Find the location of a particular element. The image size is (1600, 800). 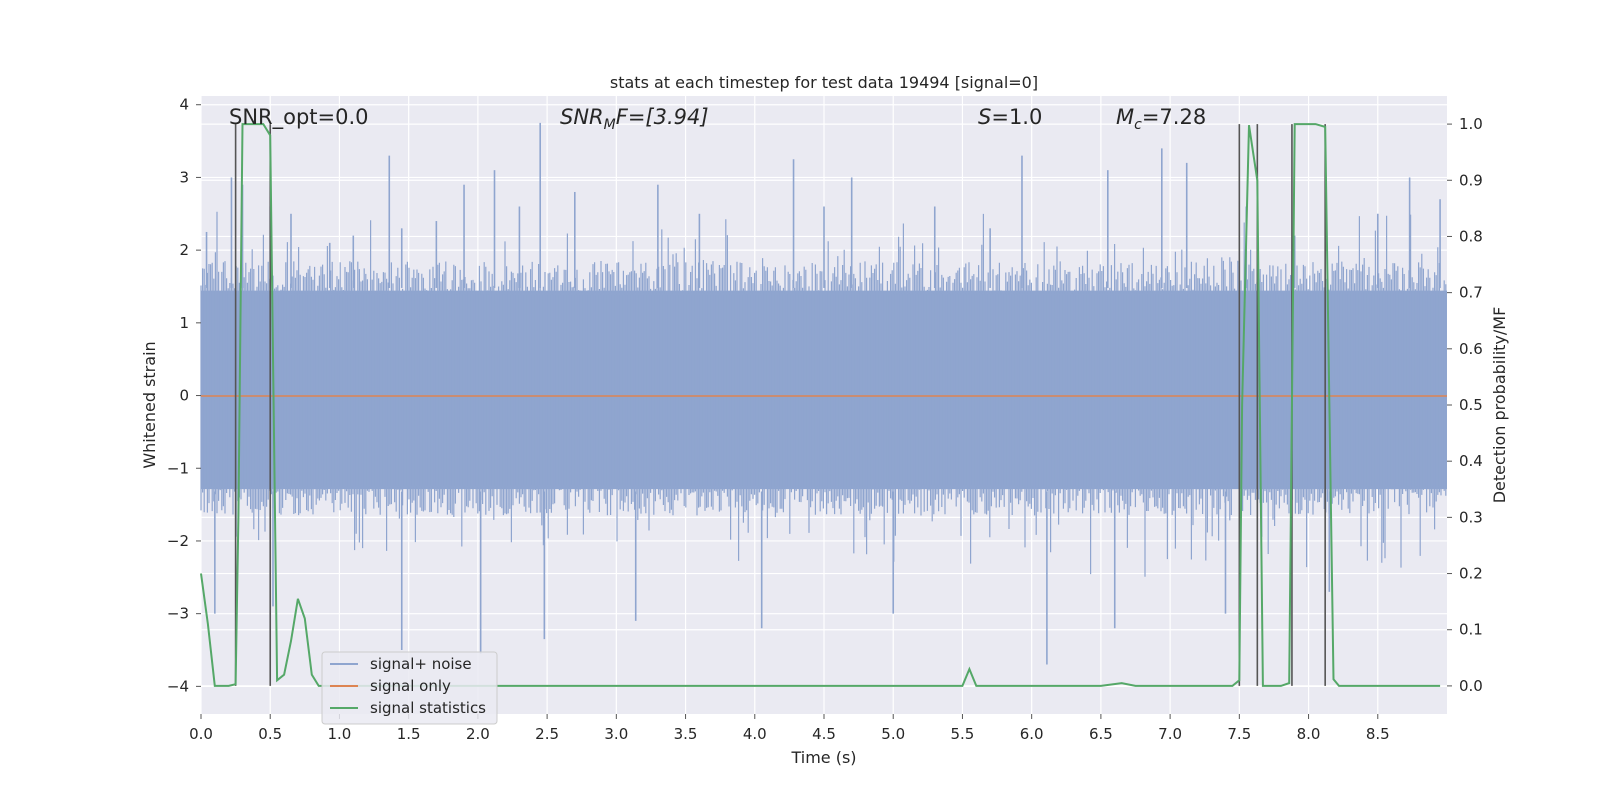

legend-box is located at coordinates (409, 688).